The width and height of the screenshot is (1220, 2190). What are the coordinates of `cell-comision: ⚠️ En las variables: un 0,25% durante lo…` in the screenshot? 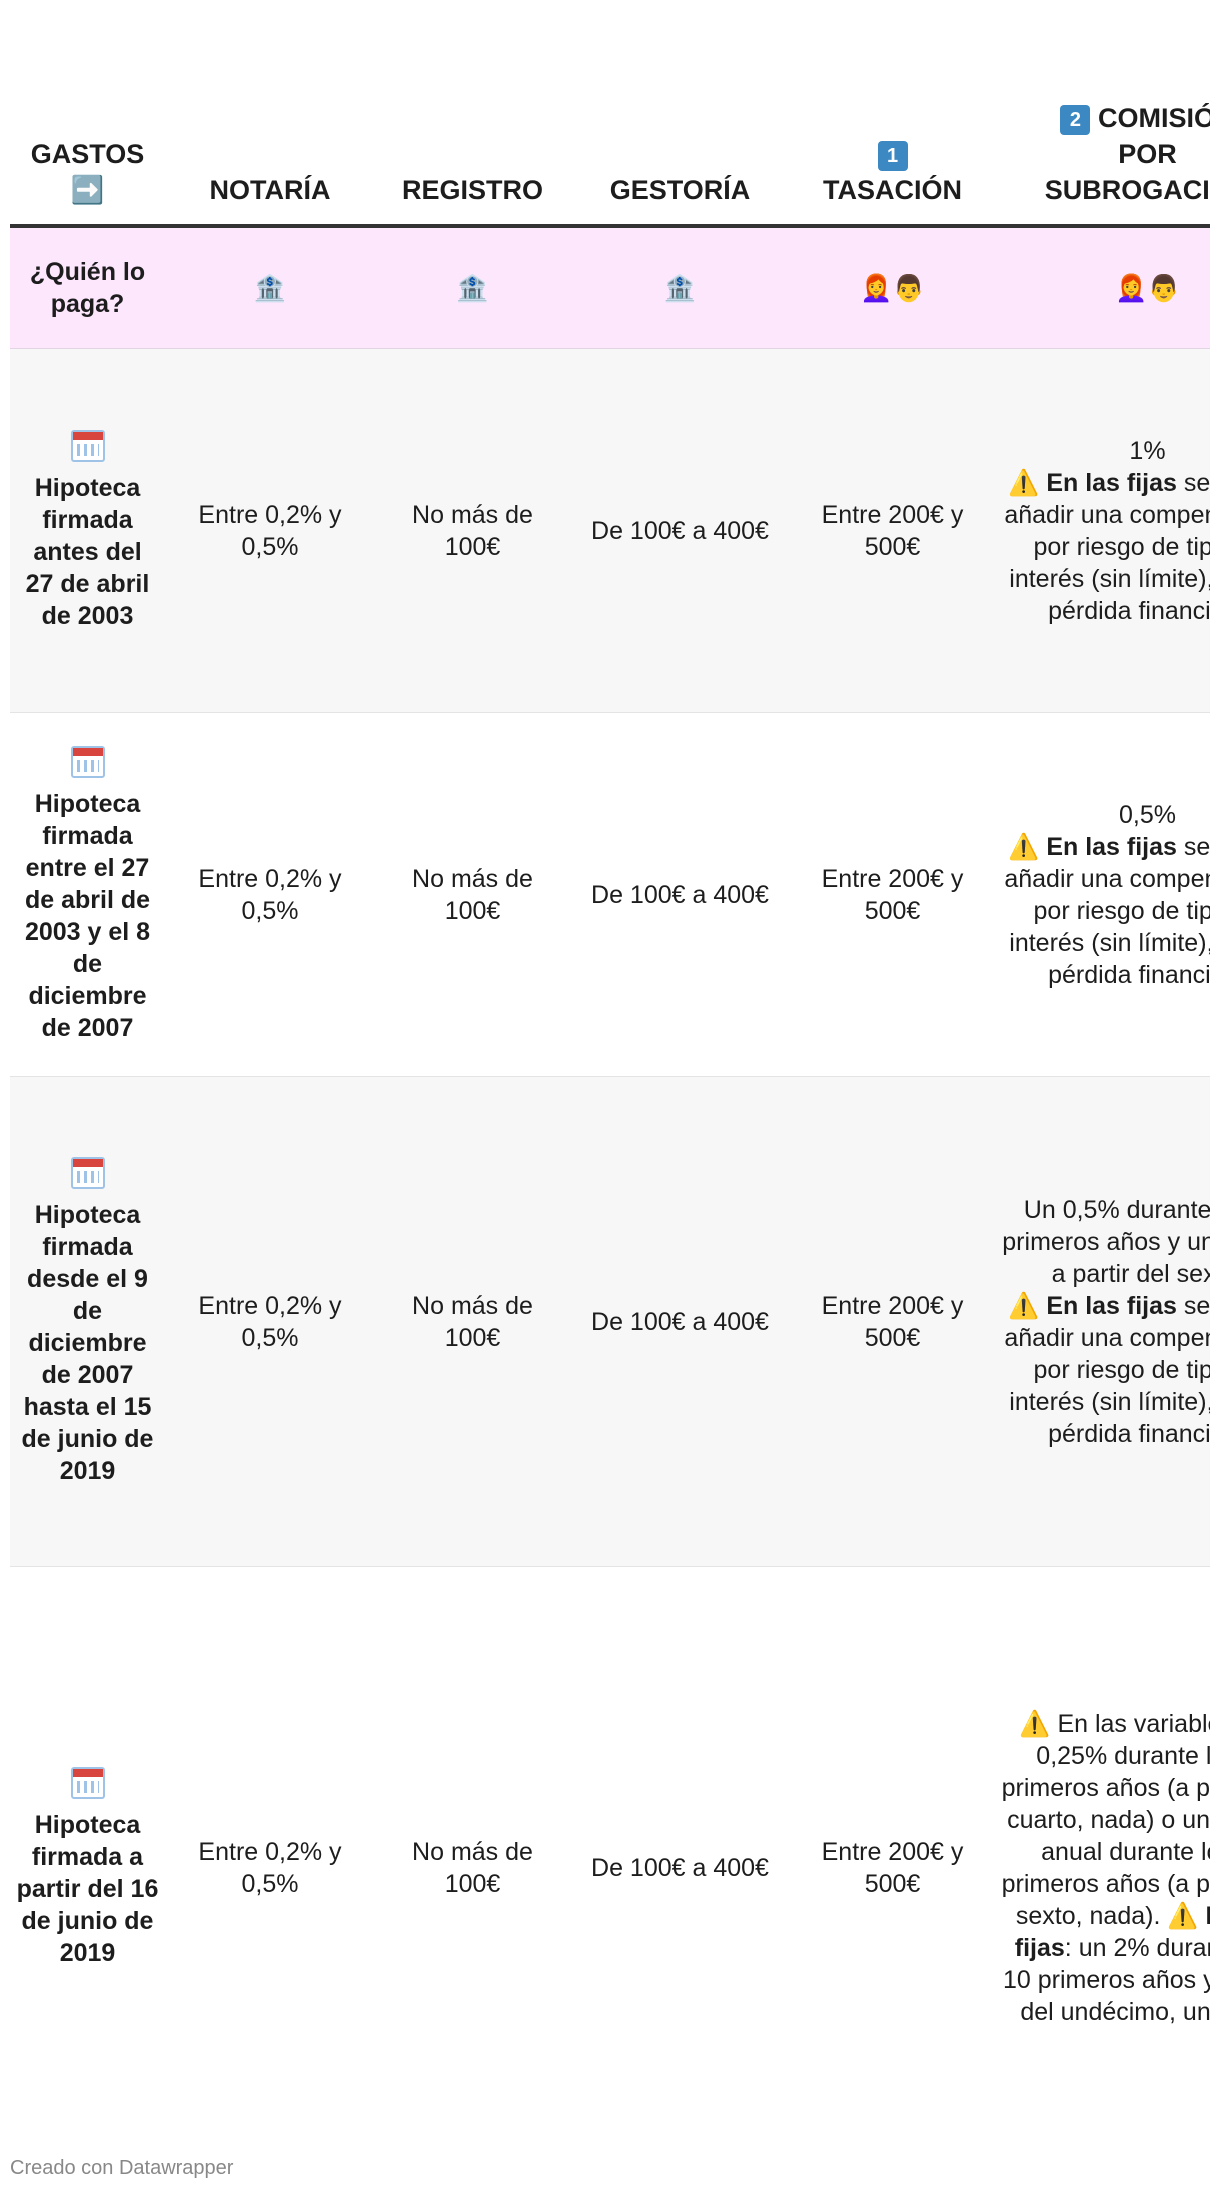 It's located at (1102, 1858).